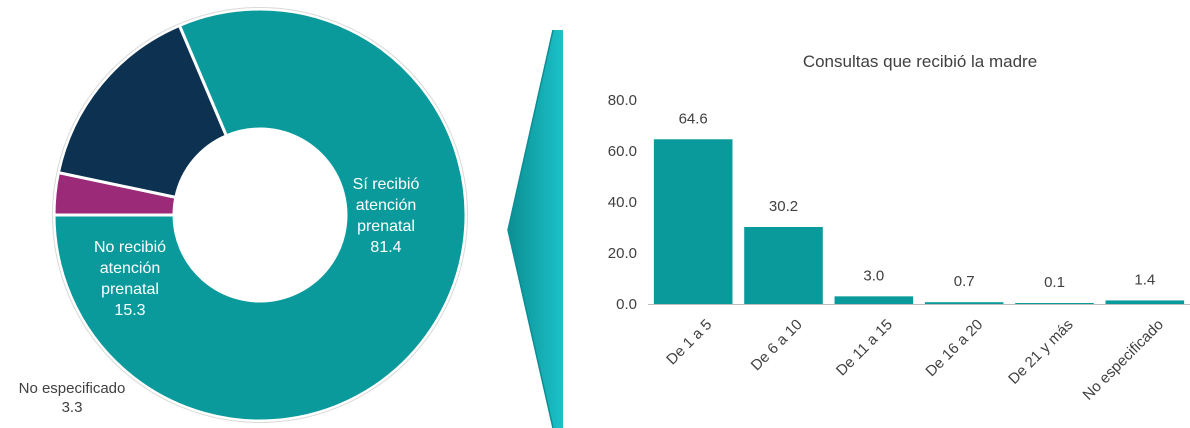 This screenshot has height=428, width=1190. Describe the element at coordinates (1054, 282) in the screenshot. I see `bar-value-label: 0.1` at that location.